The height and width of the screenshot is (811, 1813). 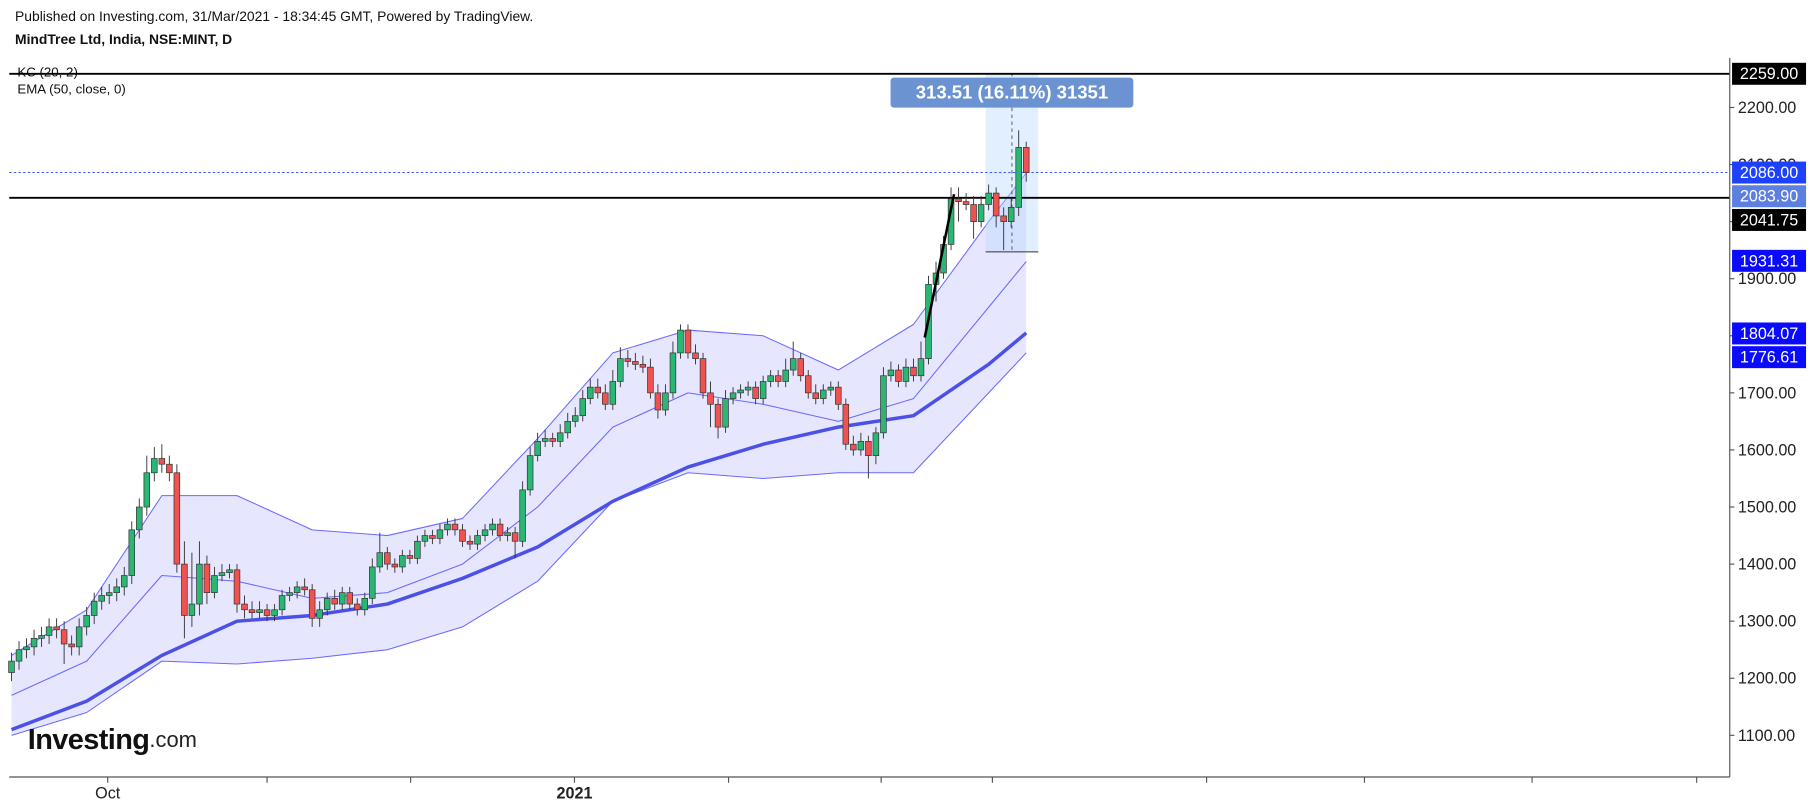 What do you see at coordinates (1769, 220) in the screenshot?
I see `price-label: 2041.75` at bounding box center [1769, 220].